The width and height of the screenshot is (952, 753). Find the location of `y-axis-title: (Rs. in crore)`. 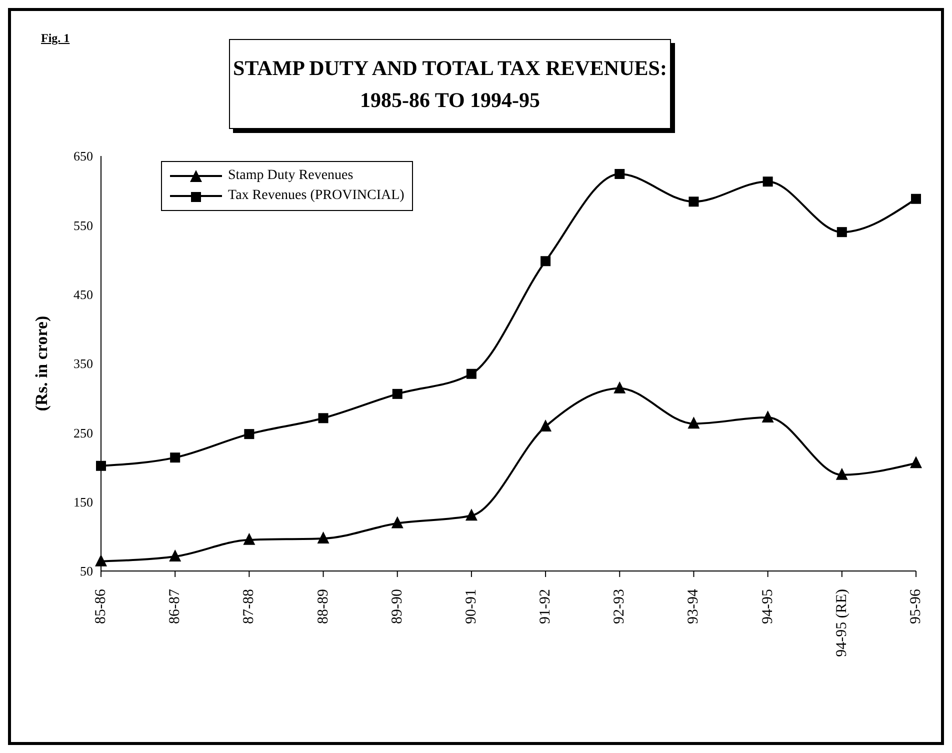

y-axis-title: (Rs. in crore) is located at coordinates (42, 364).